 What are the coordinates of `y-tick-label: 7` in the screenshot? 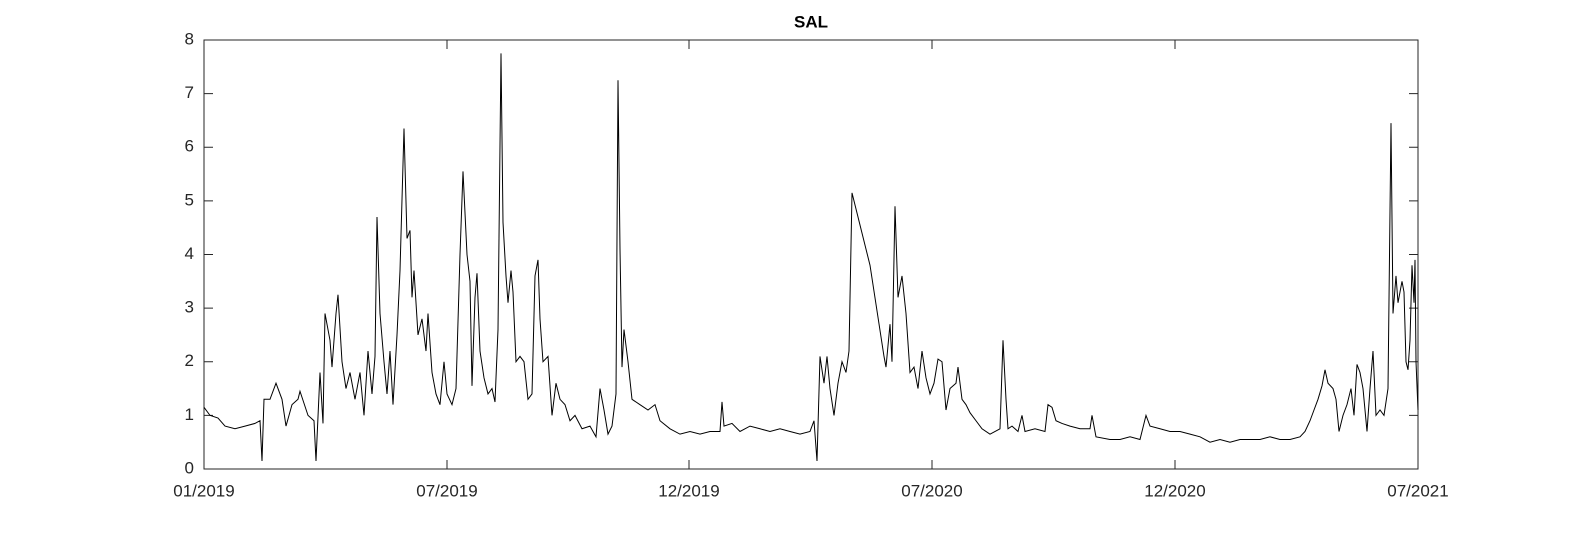 It's located at (189, 92).